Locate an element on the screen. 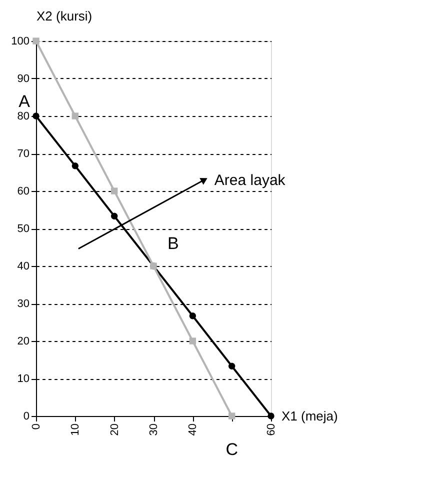 The height and width of the screenshot is (497, 447). y-tick-label: 30 is located at coordinates (23, 304).